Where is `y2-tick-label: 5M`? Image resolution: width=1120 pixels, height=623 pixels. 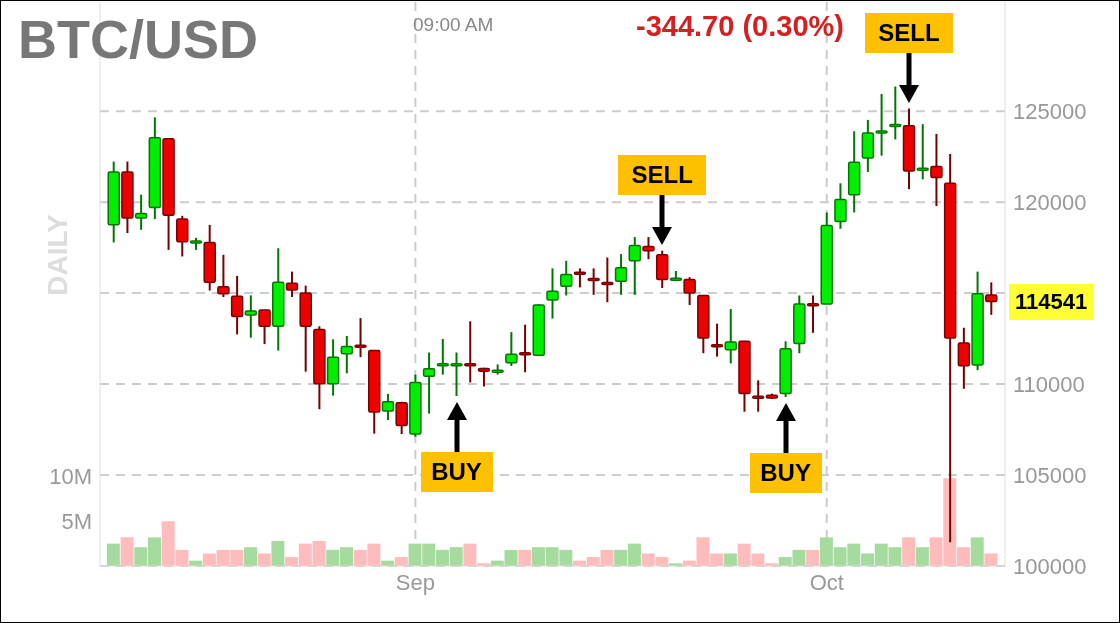
y2-tick-label: 5M is located at coordinates (76, 522).